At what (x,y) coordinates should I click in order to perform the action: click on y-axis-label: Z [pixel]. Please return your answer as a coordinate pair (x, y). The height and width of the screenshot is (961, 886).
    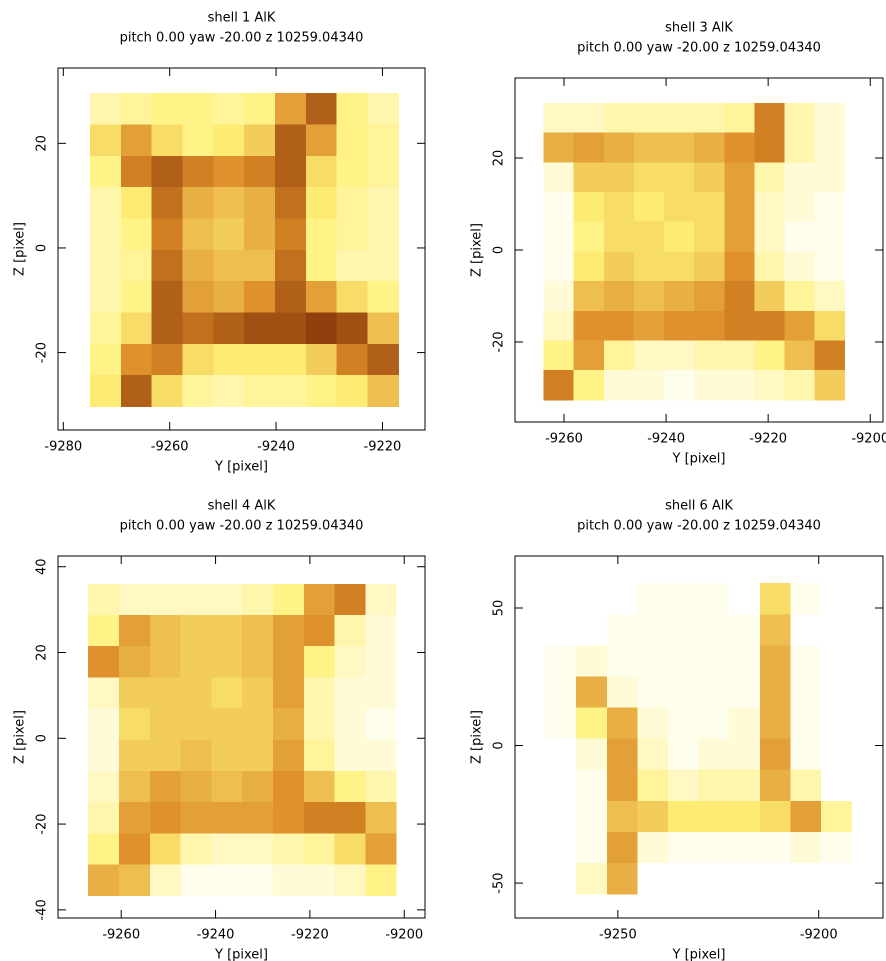
    Looking at the image, I should click on (20, 737).